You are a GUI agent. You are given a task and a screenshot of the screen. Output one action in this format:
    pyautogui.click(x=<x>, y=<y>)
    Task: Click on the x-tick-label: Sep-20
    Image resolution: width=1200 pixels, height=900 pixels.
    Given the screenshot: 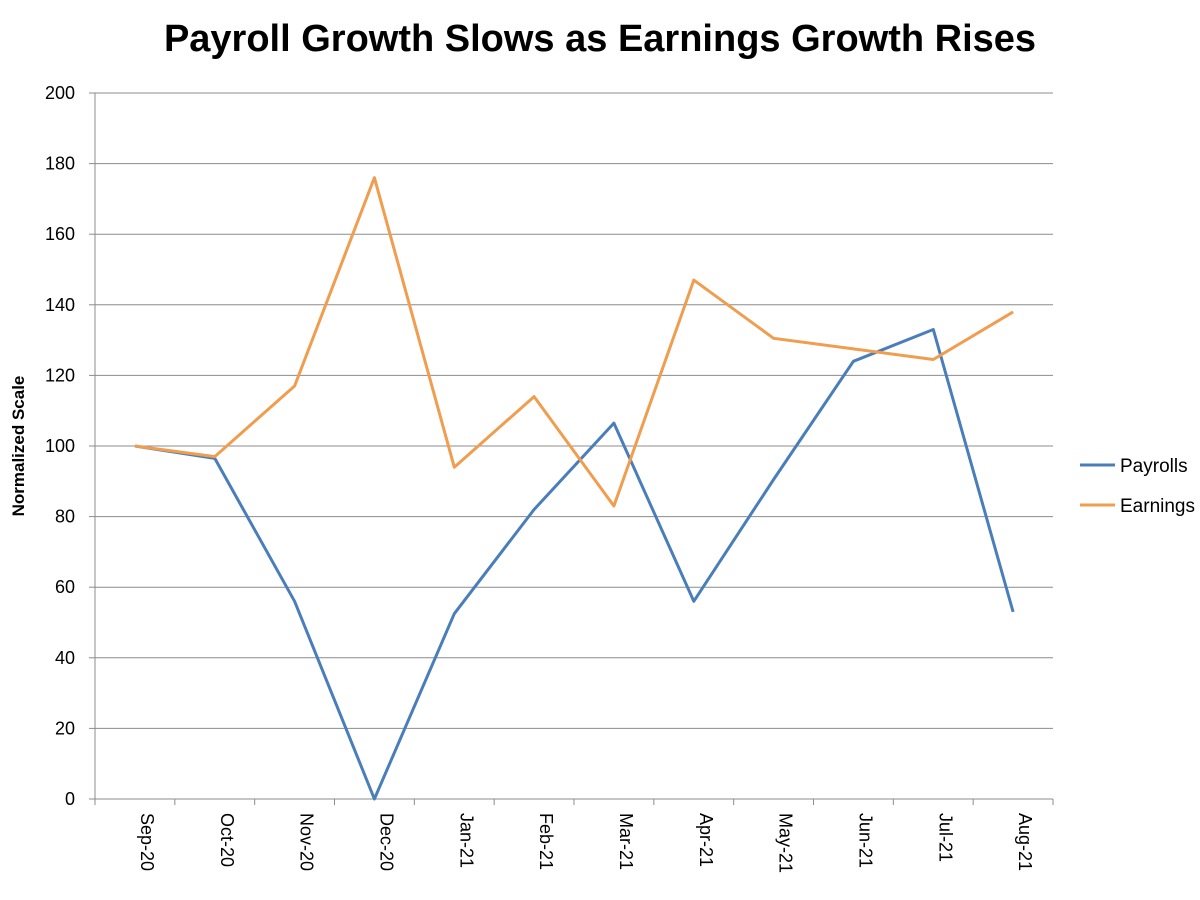 What is the action you would take?
    pyautogui.click(x=147, y=842)
    